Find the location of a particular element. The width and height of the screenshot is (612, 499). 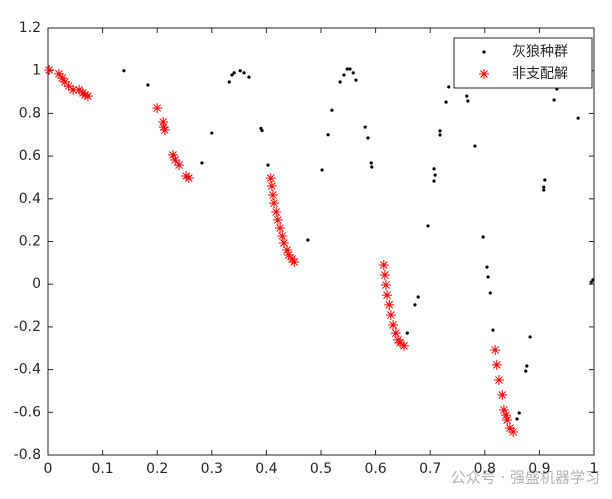

legend-label: 非支配解 is located at coordinates (540, 74).